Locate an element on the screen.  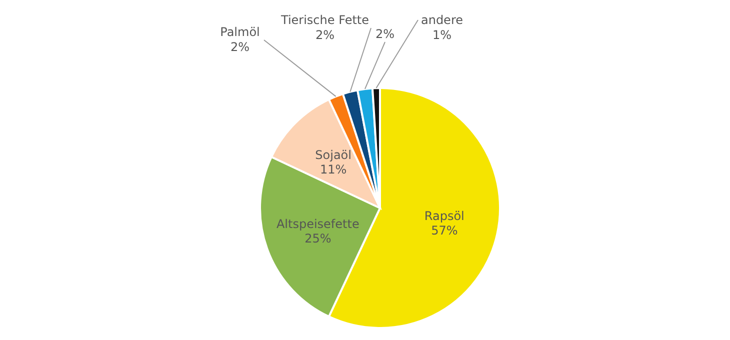
slice-label: Sojaöl is located at coordinates (333, 155).